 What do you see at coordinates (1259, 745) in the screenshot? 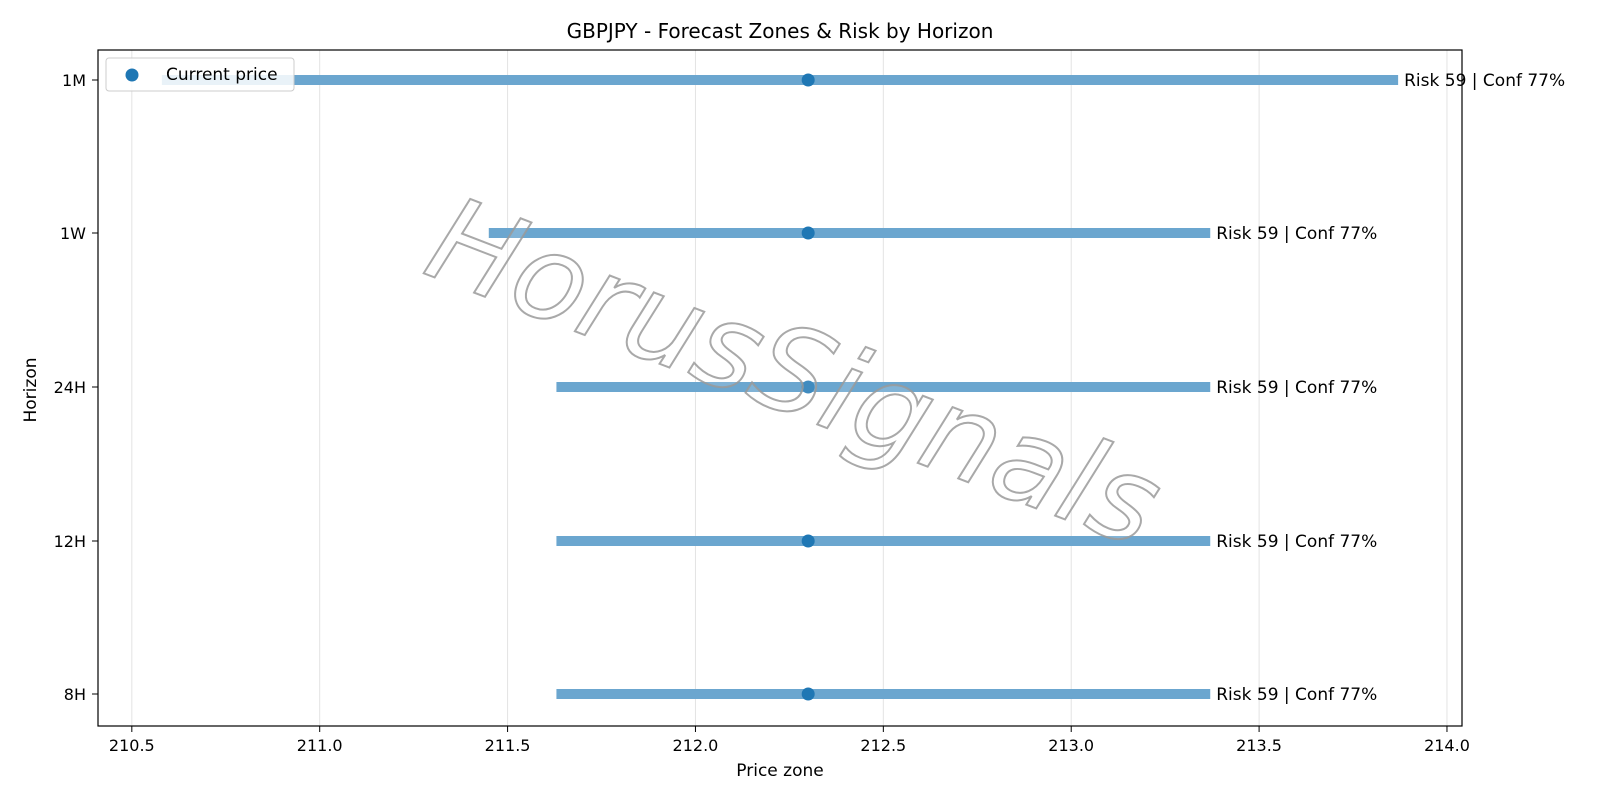
I see `x-tick-label: 213.5` at bounding box center [1259, 745].